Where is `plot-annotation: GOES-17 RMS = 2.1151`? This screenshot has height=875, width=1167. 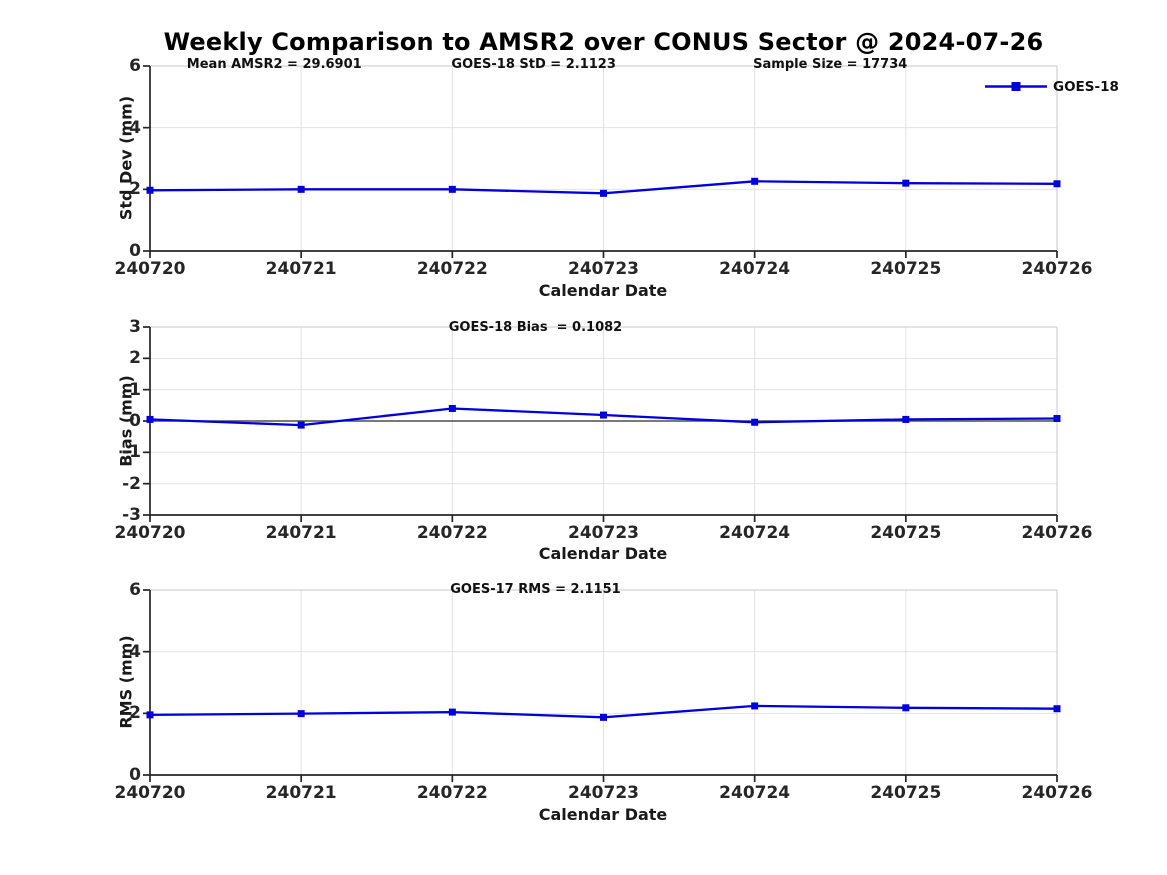 plot-annotation: GOES-17 RMS = 2.1151 is located at coordinates (535, 589).